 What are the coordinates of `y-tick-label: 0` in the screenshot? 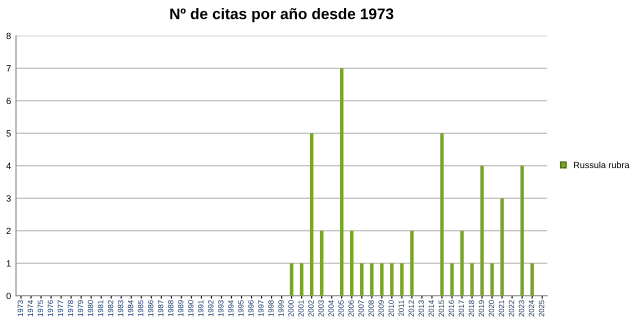 It's located at (8, 296).